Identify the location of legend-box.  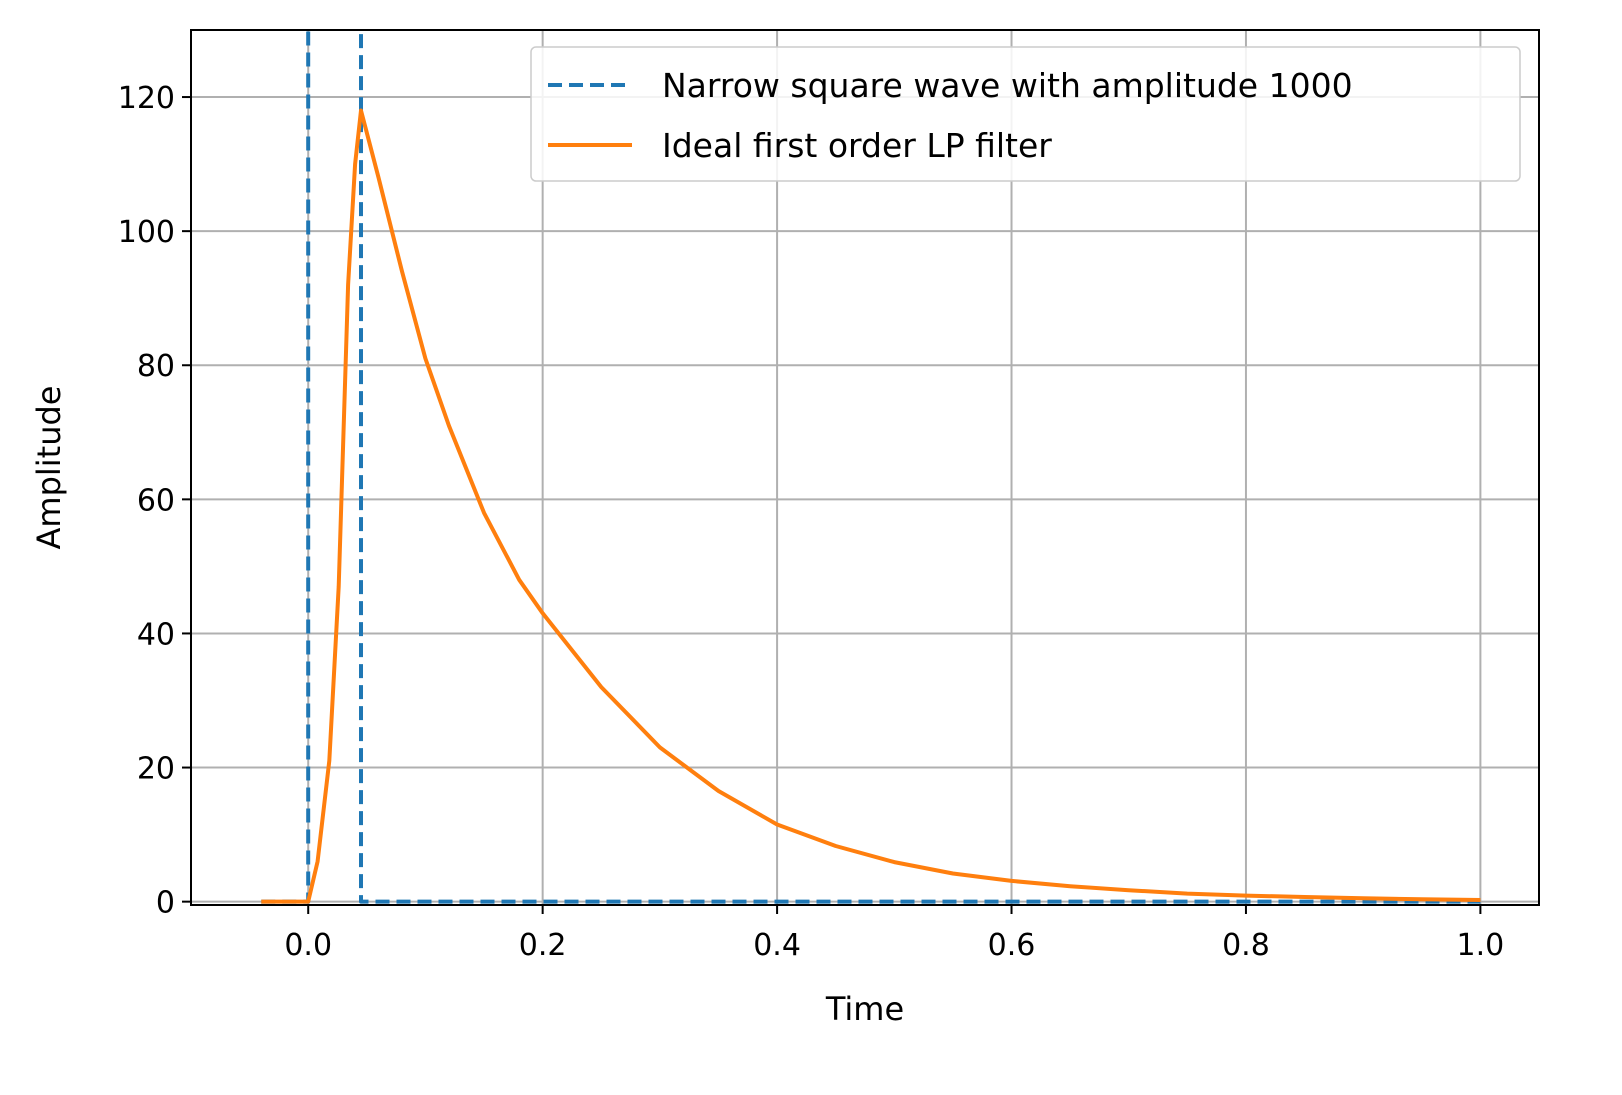
(1025, 114).